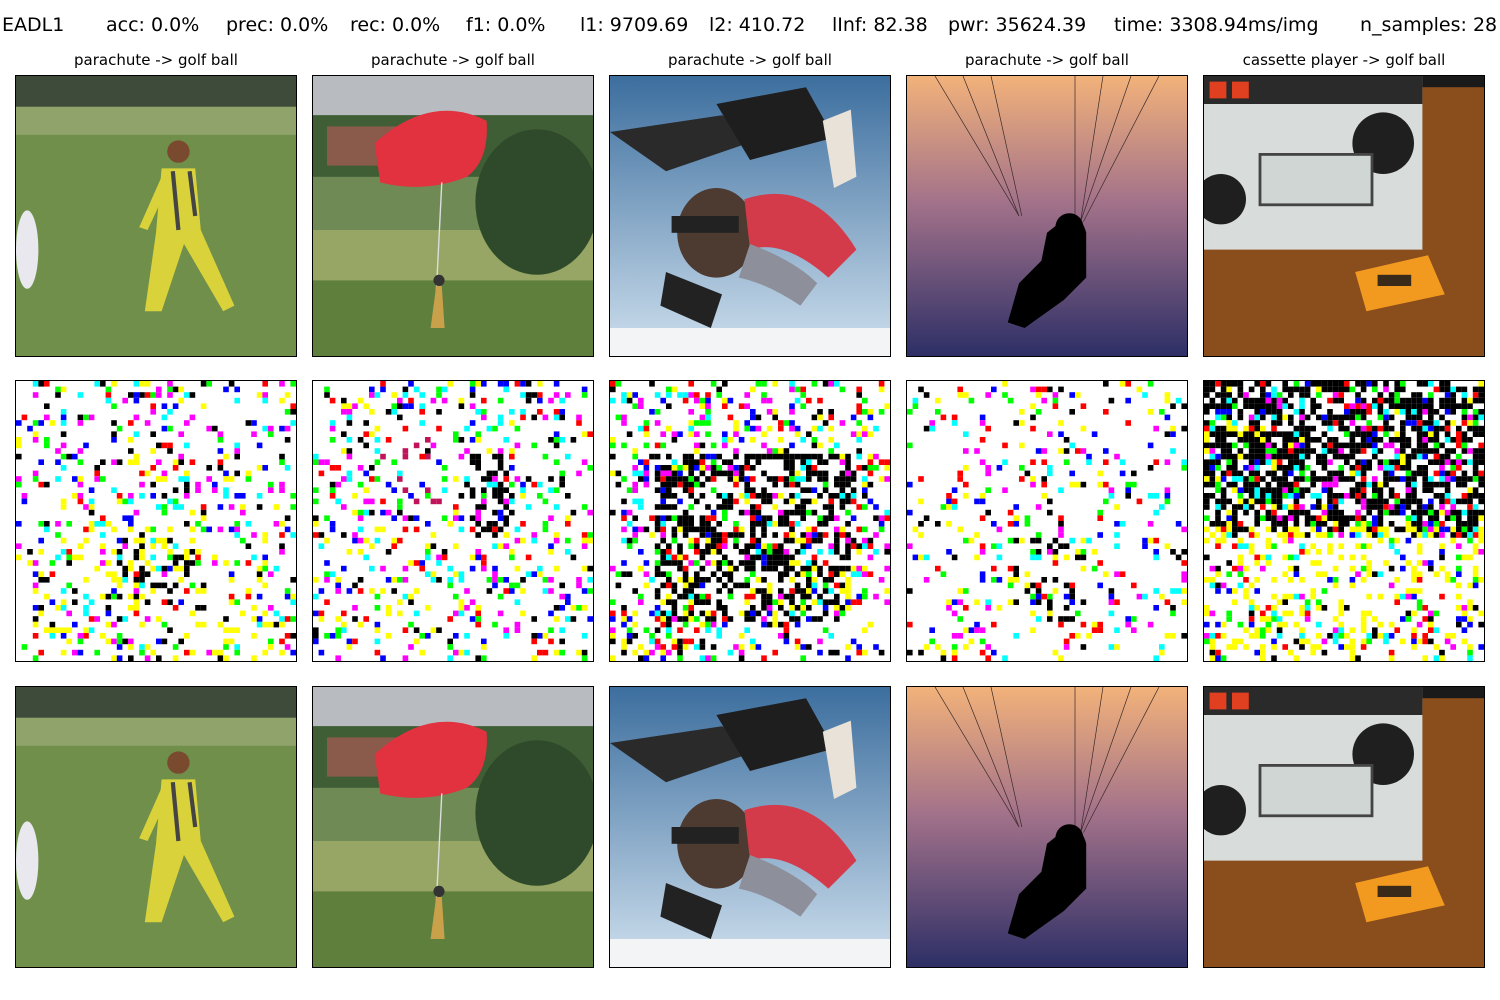 Image resolution: width=1500 pixels, height=1000 pixels. I want to click on prec-metric: prec: 0.0%, so click(277, 25).